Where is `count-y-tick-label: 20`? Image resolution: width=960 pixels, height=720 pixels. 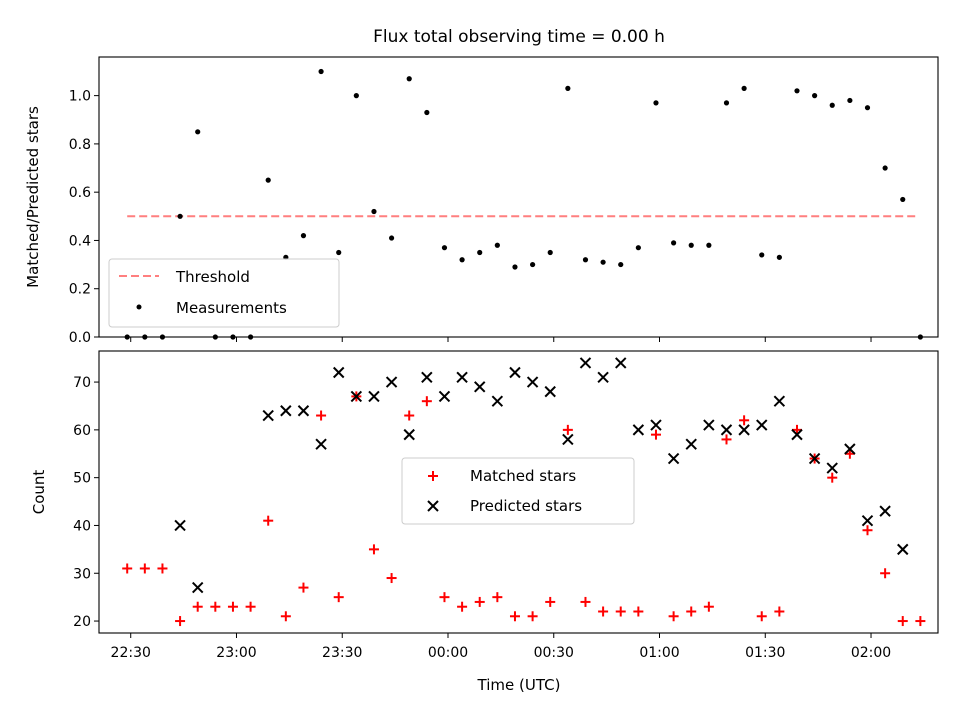
count-y-tick-label: 20 is located at coordinates (82, 622).